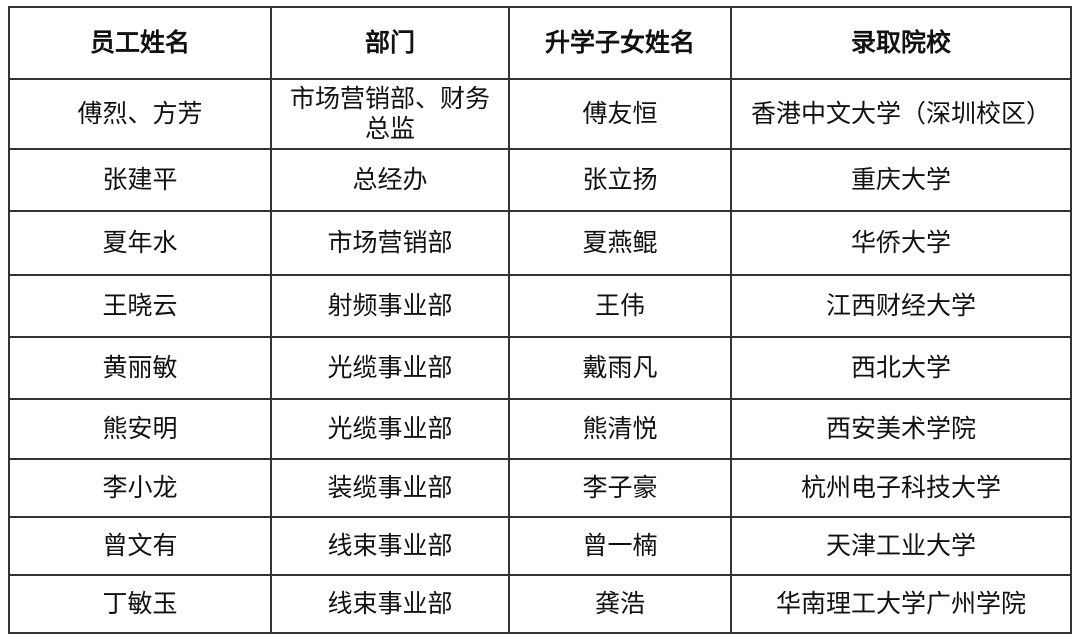 Image resolution: width=1080 pixels, height=644 pixels. I want to click on table-cell: 王晓云, so click(140, 306).